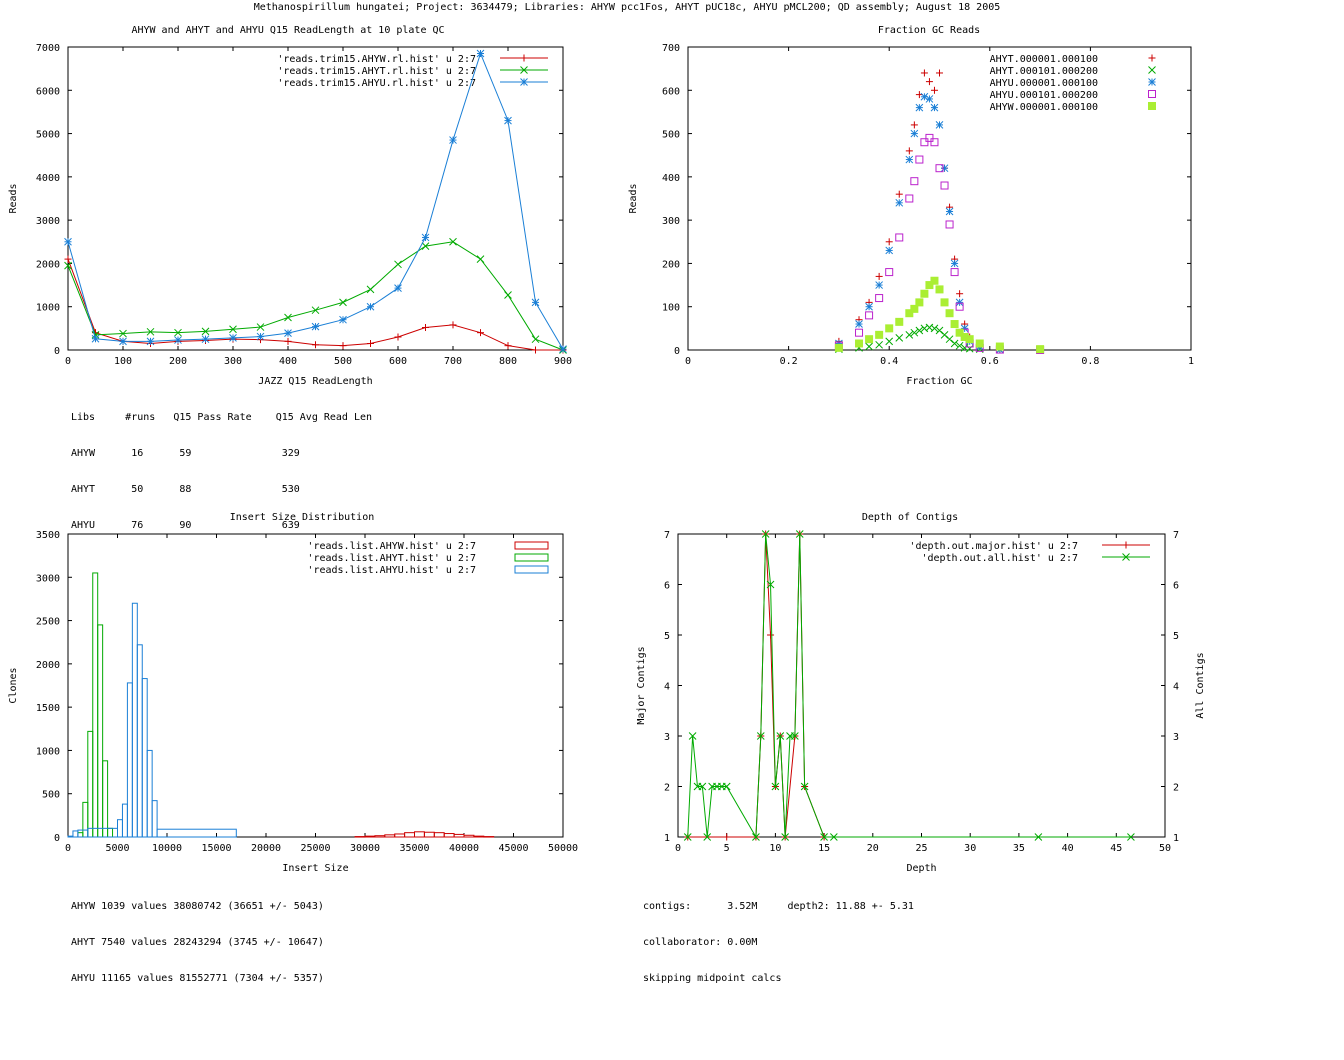  I want to click on y2-tick-label: 7, so click(1176, 535).